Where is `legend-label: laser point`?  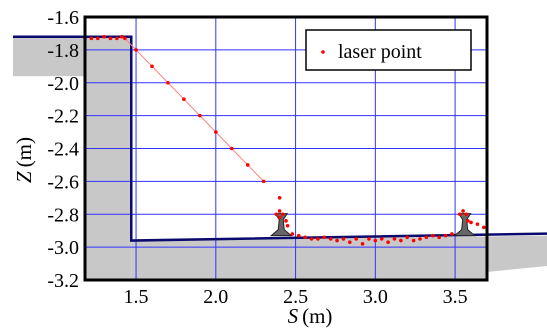 legend-label: laser point is located at coordinates (380, 52).